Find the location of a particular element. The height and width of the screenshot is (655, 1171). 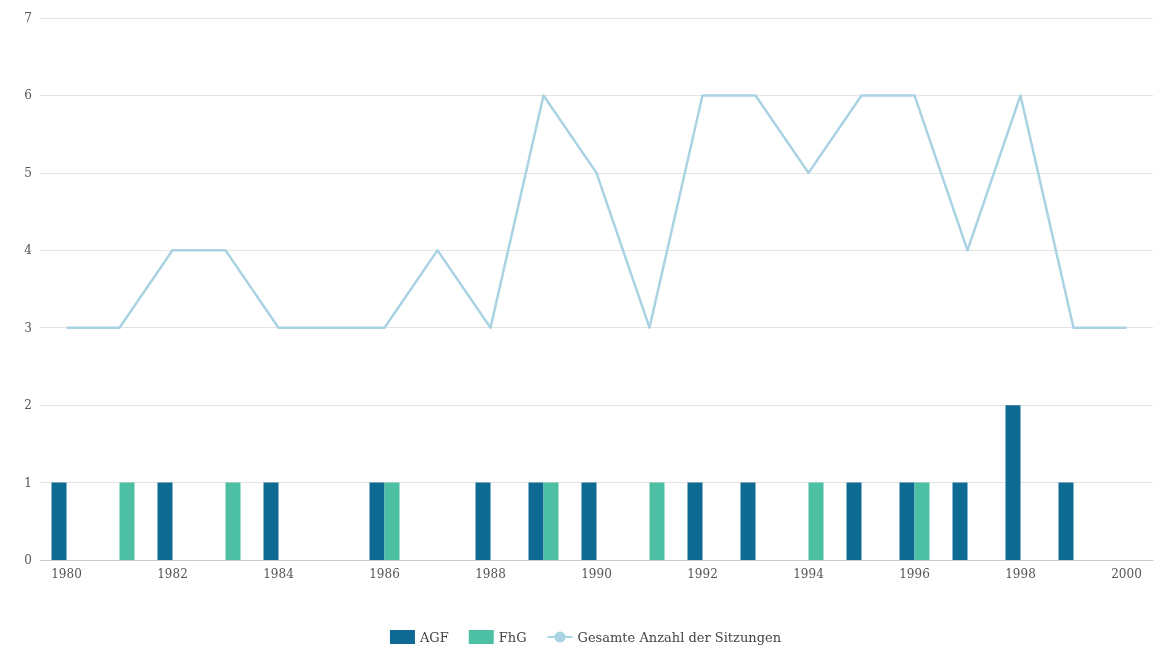

y-tick-label: 0 is located at coordinates (28, 560).